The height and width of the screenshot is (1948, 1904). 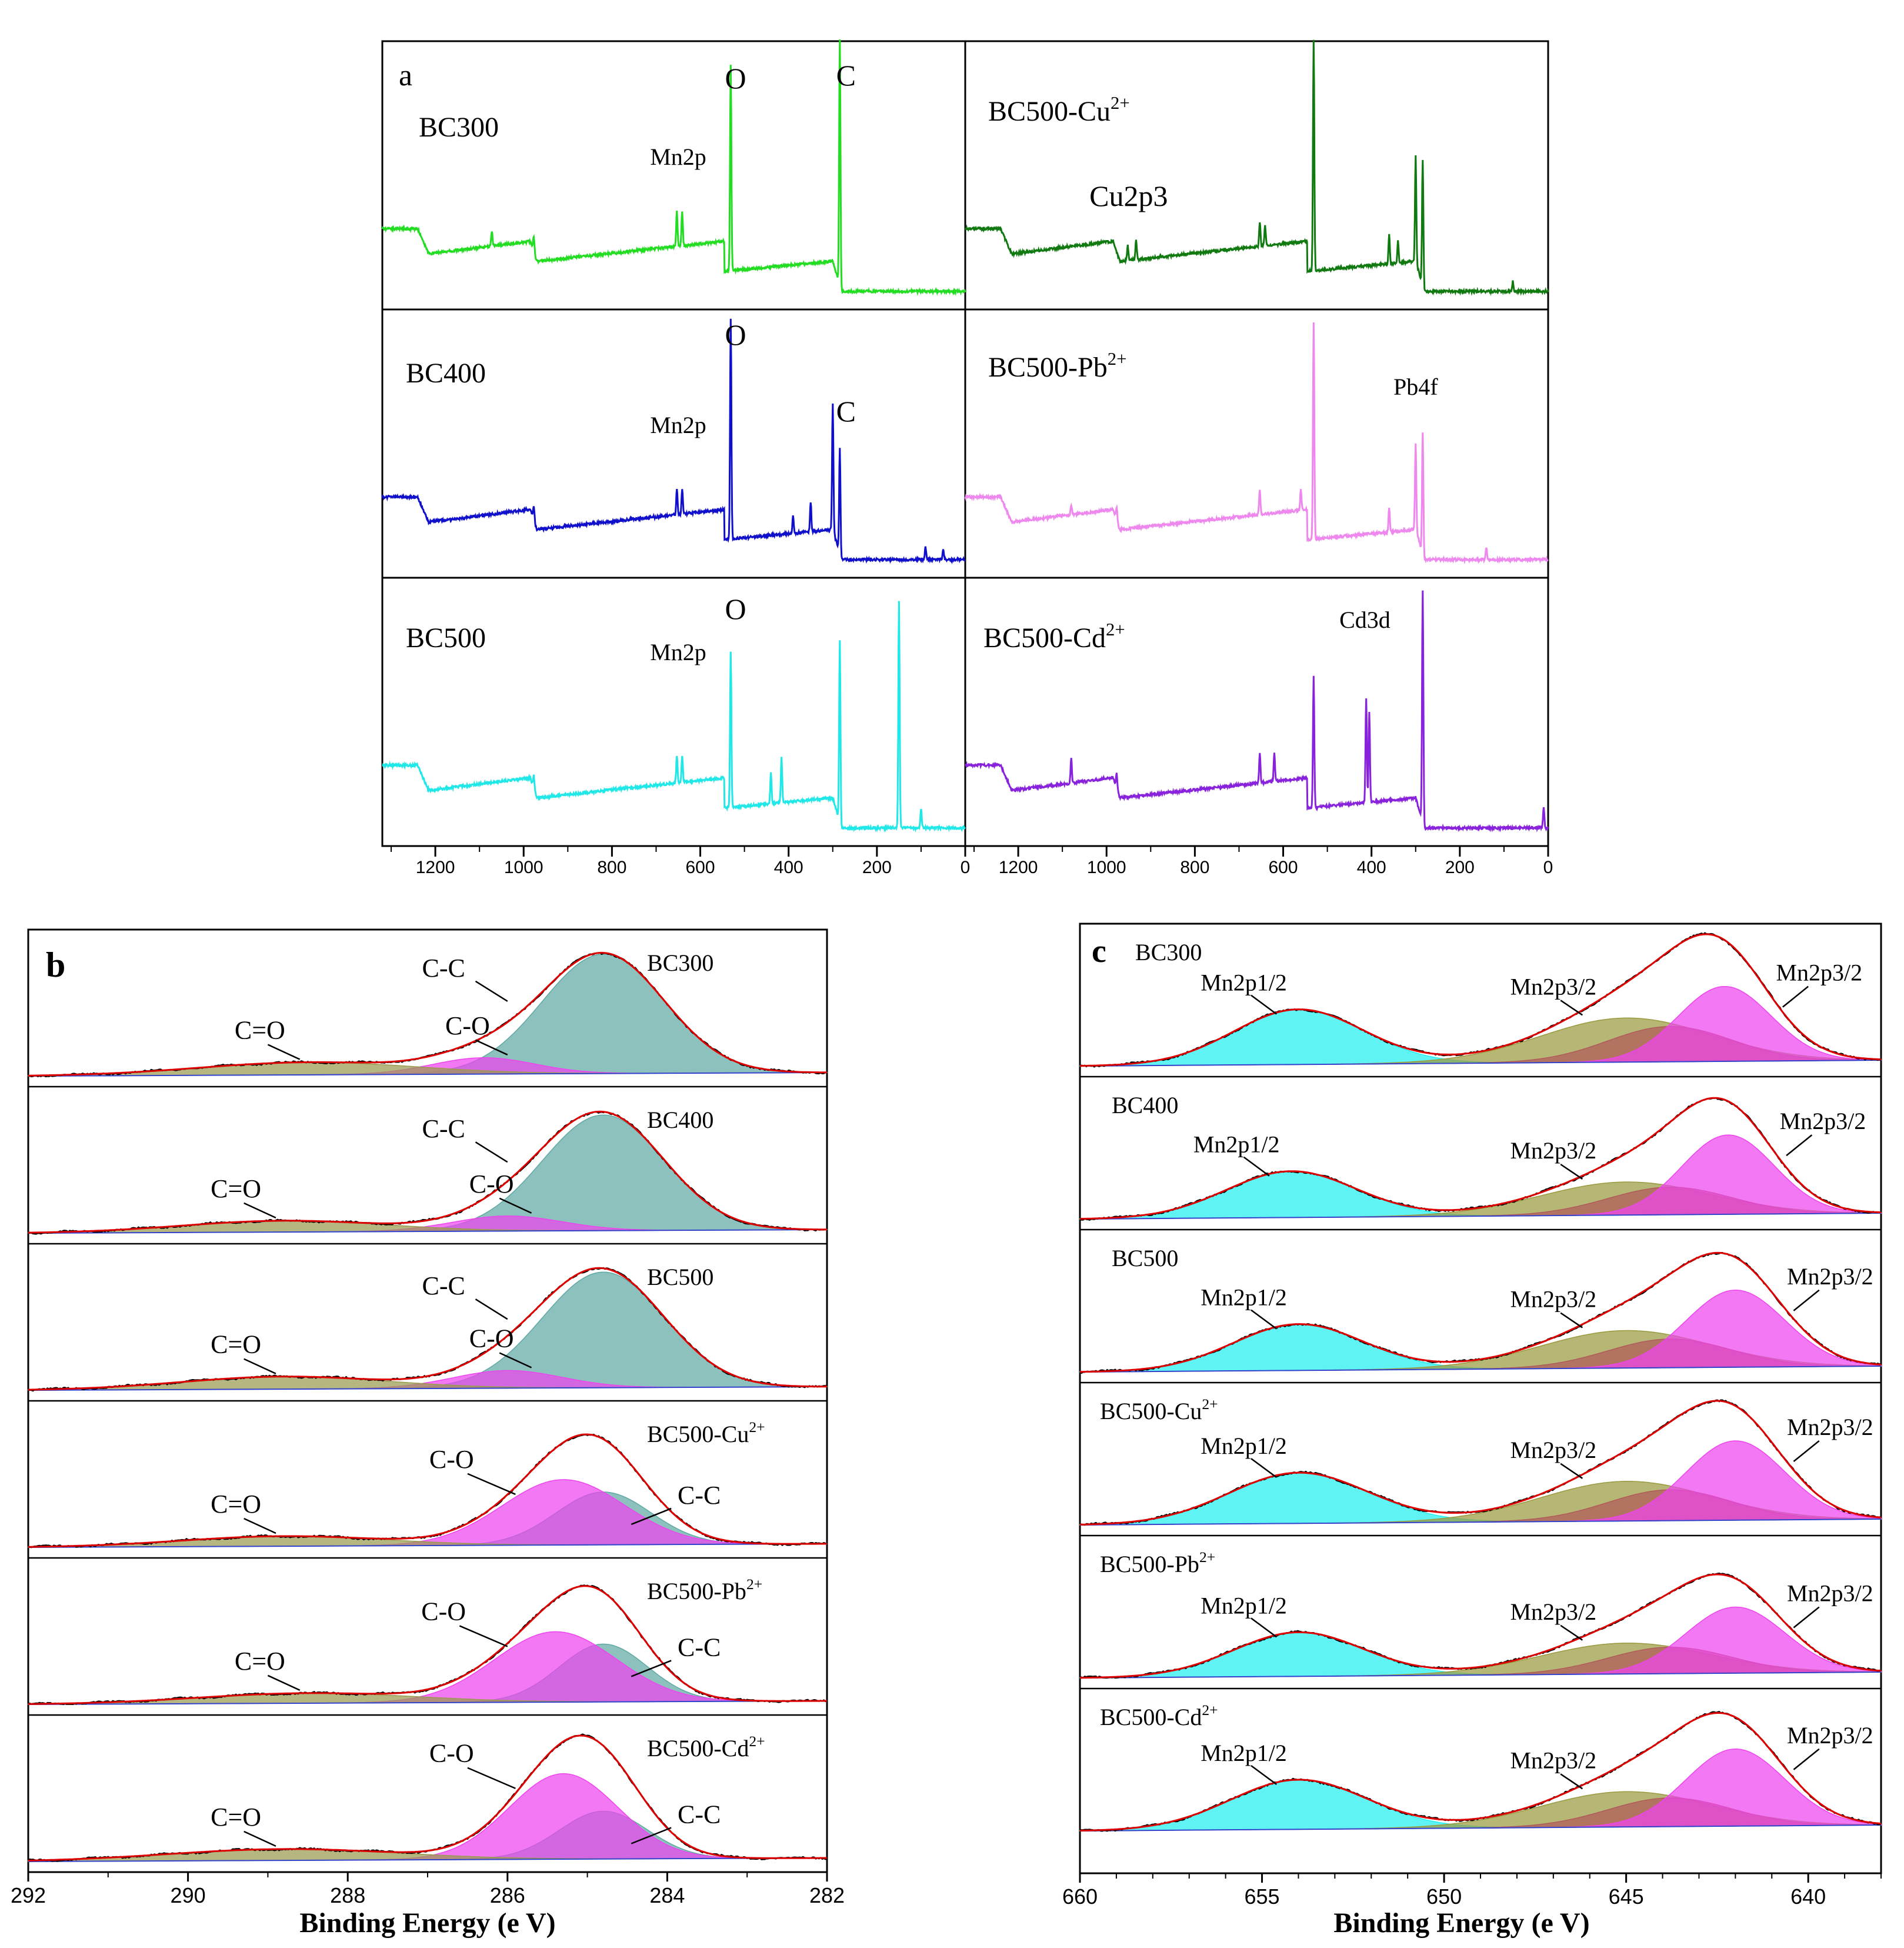 What do you see at coordinates (507, 1895) in the screenshot?
I see `x-tick-label: 286` at bounding box center [507, 1895].